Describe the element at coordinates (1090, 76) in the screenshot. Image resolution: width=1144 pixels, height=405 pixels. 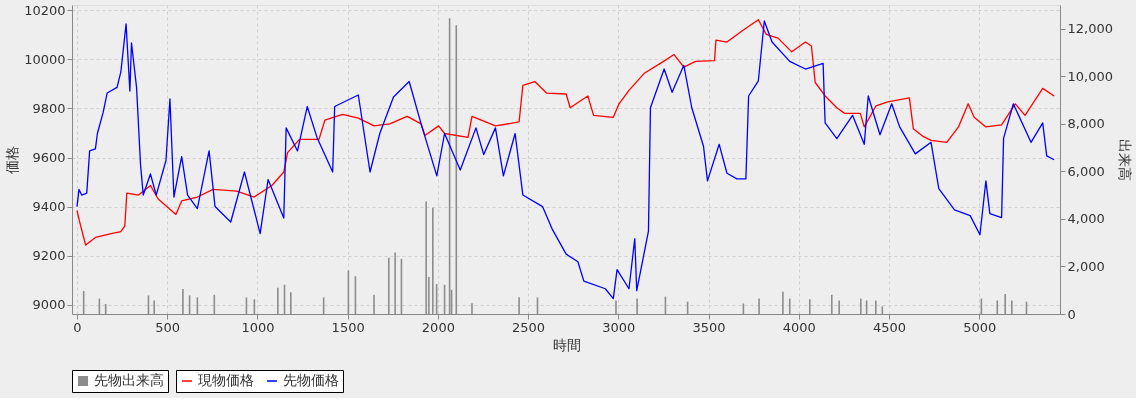
I see `y2-tick-label: 10,000` at that location.